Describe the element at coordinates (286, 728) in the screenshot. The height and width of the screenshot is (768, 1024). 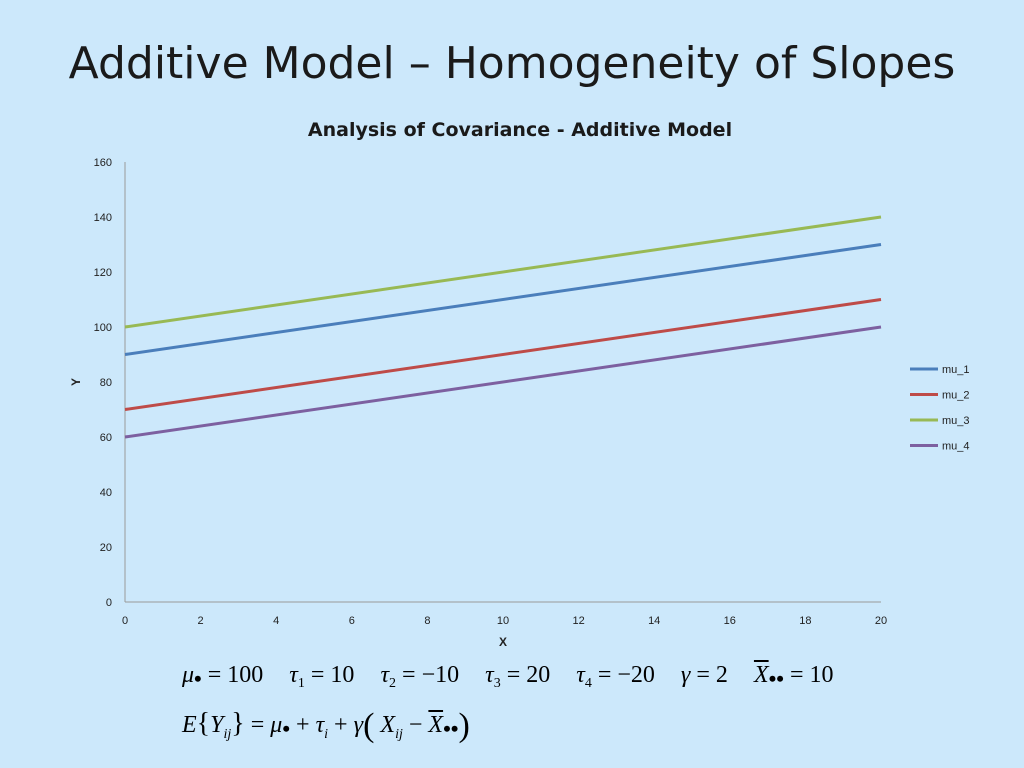
I see `mu-sub: •` at that location.